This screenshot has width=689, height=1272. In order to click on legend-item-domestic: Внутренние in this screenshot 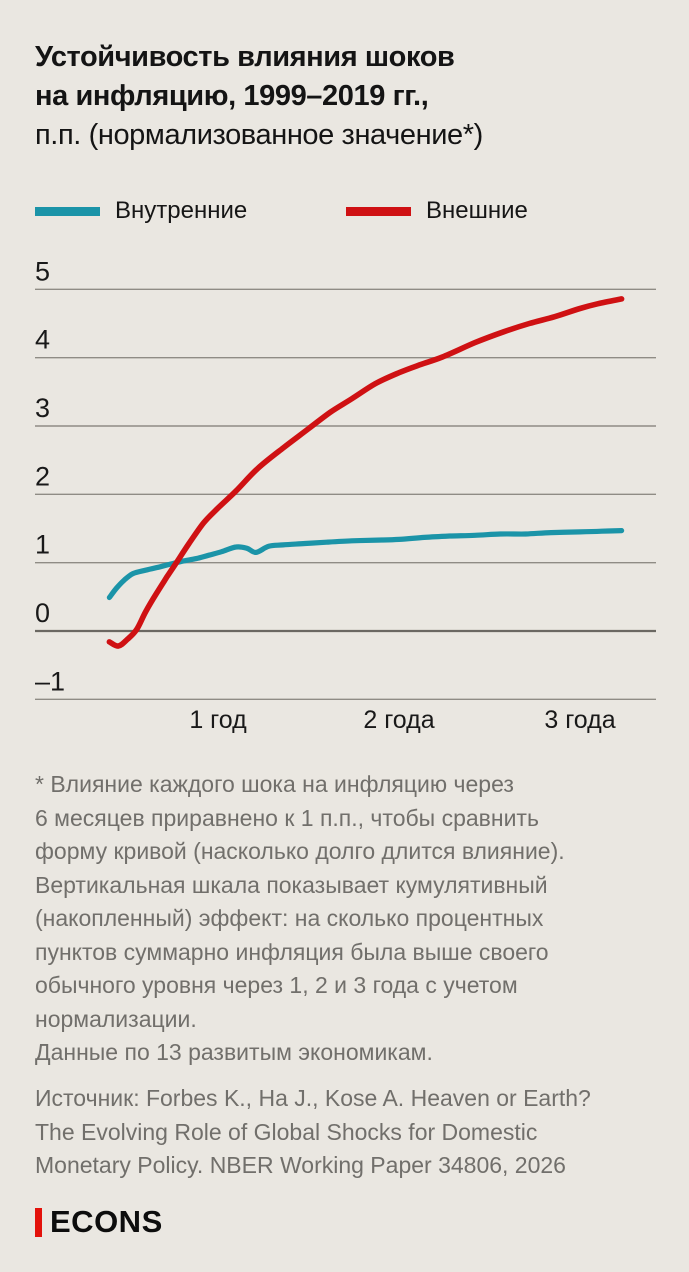, I will do `click(141, 211)`.